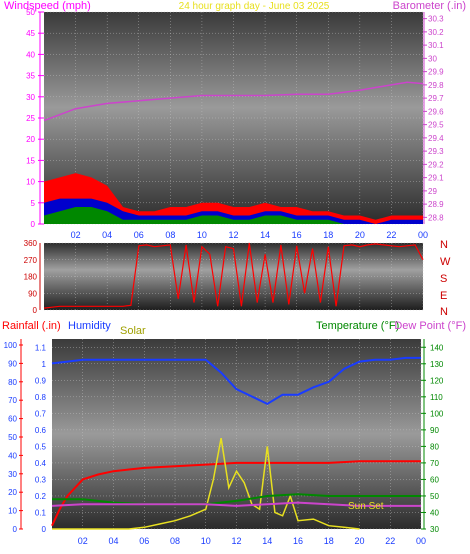  I want to click on windspeed-min-area, so click(233, 215).